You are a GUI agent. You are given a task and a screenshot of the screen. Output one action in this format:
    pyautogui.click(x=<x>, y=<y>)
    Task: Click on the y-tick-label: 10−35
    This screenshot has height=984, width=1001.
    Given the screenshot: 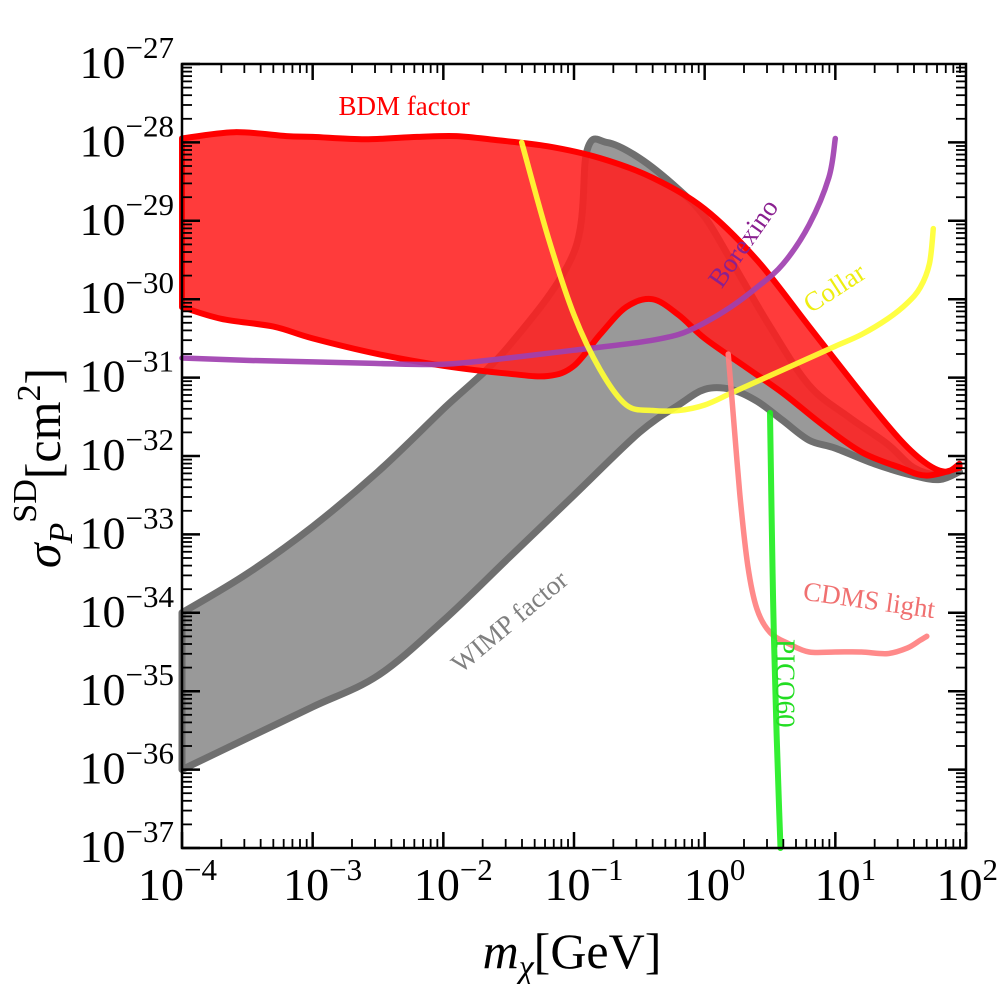 What is the action you would take?
    pyautogui.click(x=127, y=686)
    